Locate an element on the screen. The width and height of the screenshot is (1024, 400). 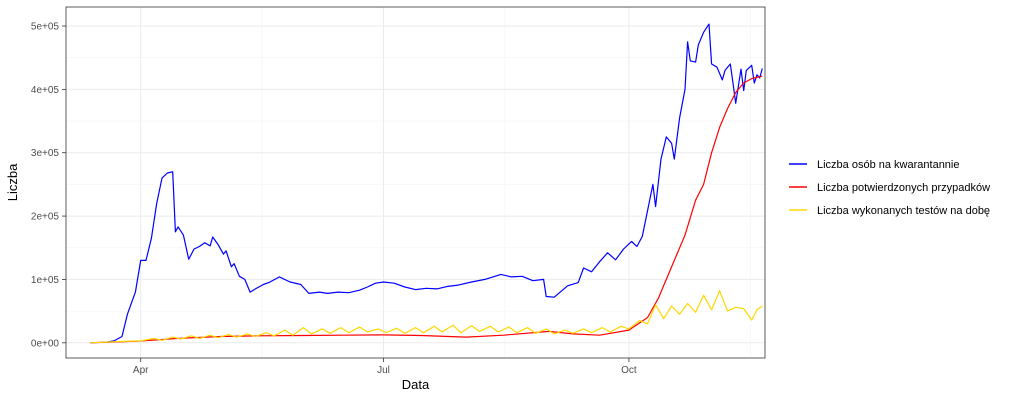
x-tick-label: Apr is located at coordinates (141, 370).